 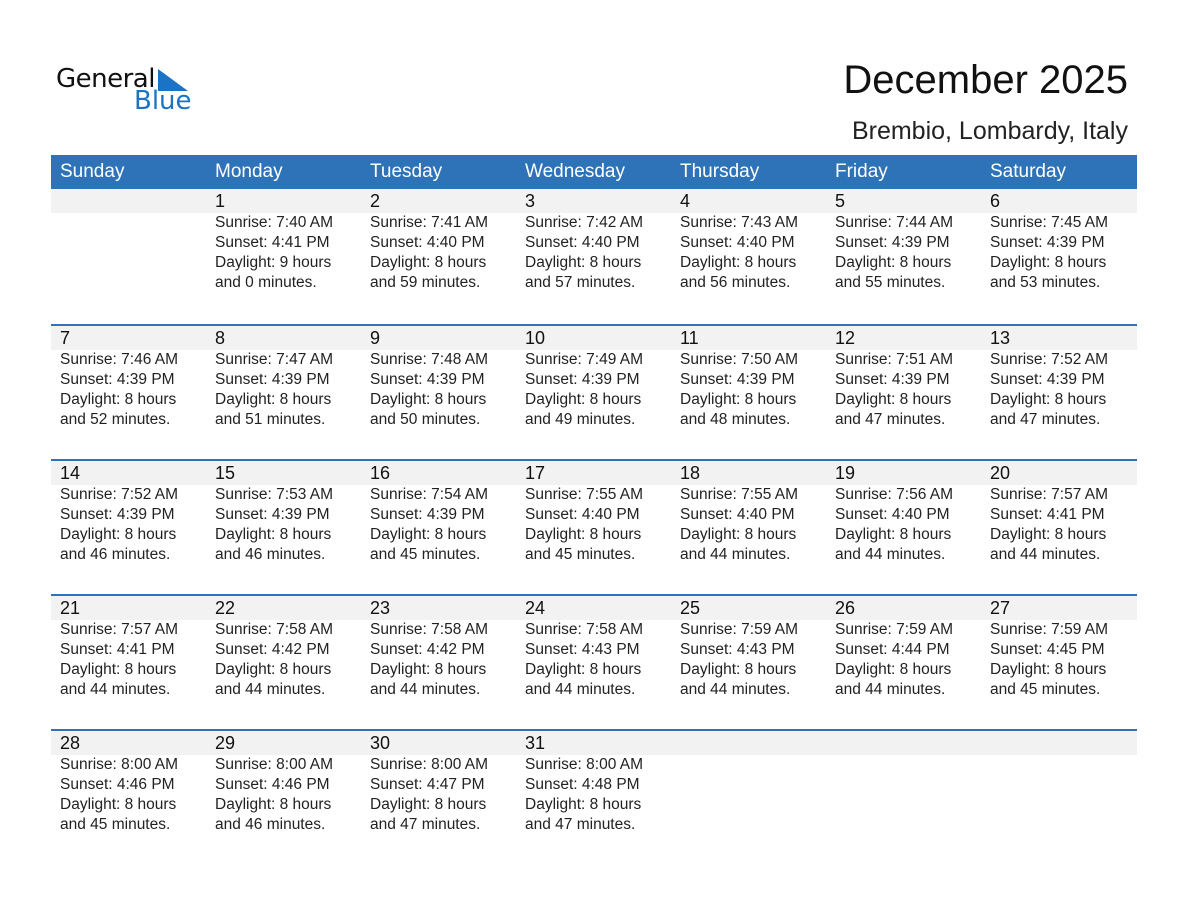 What do you see at coordinates (272, 649) in the screenshot?
I see `sunset-text: Sunset: 4:42 PM` at bounding box center [272, 649].